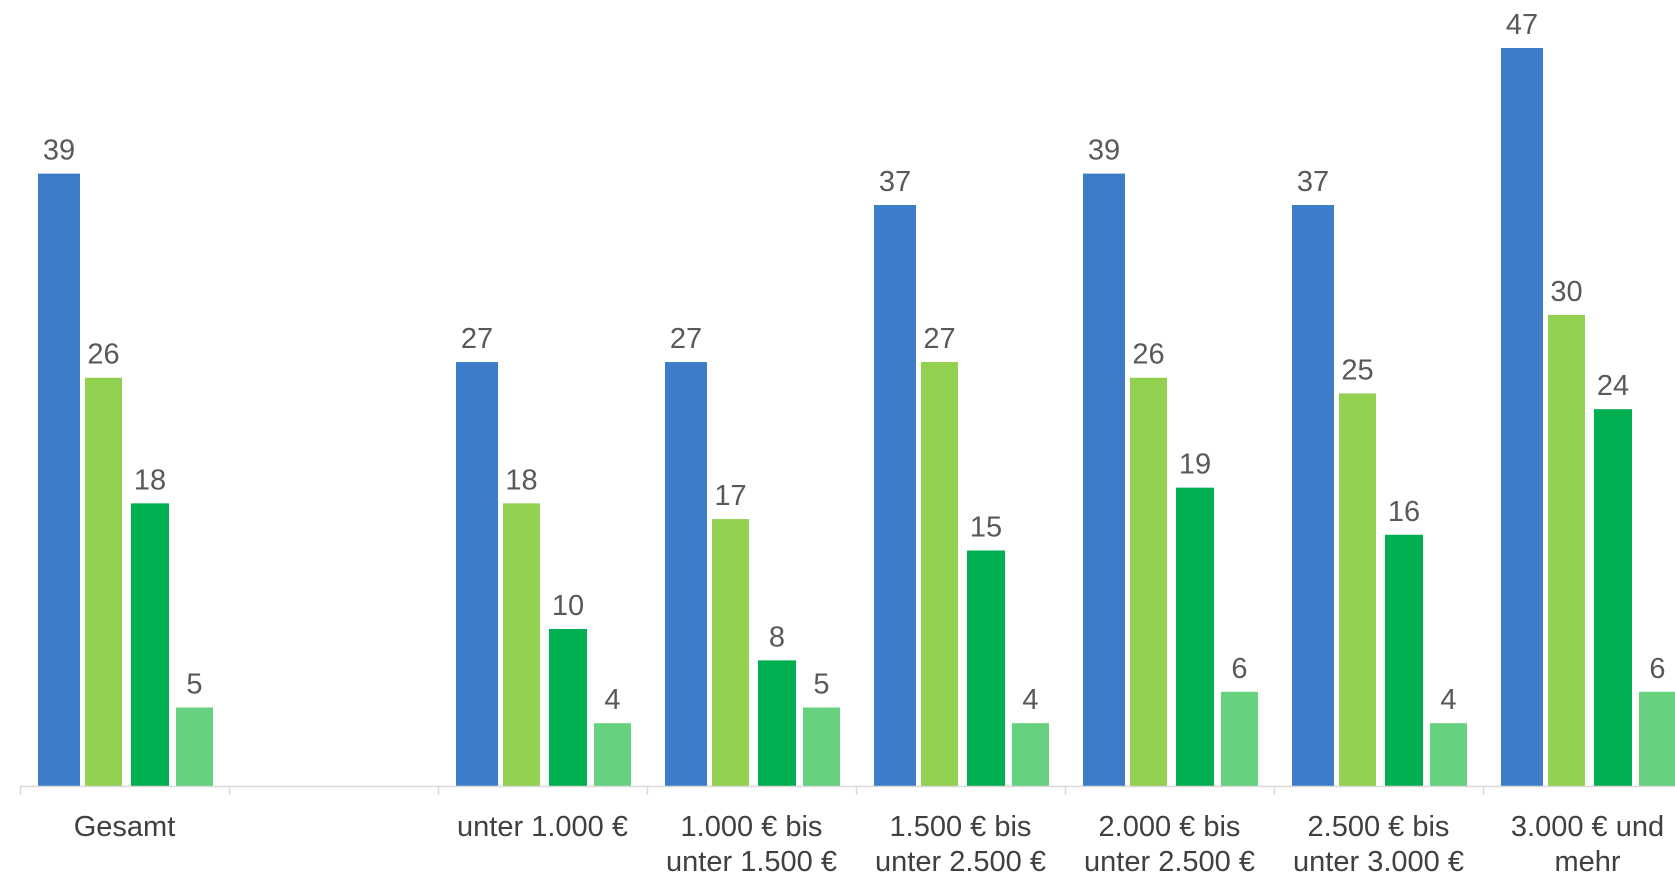  Describe the element at coordinates (1587, 827) in the screenshot. I see `category-label: 3.000 € und` at that location.